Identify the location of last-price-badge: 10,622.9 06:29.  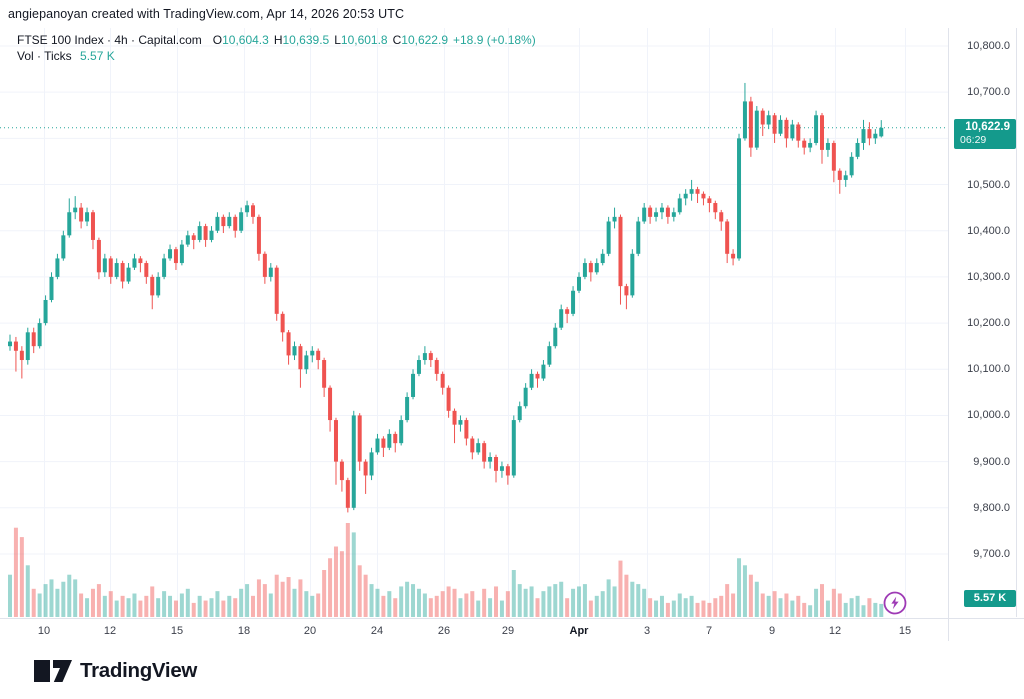
(985, 134).